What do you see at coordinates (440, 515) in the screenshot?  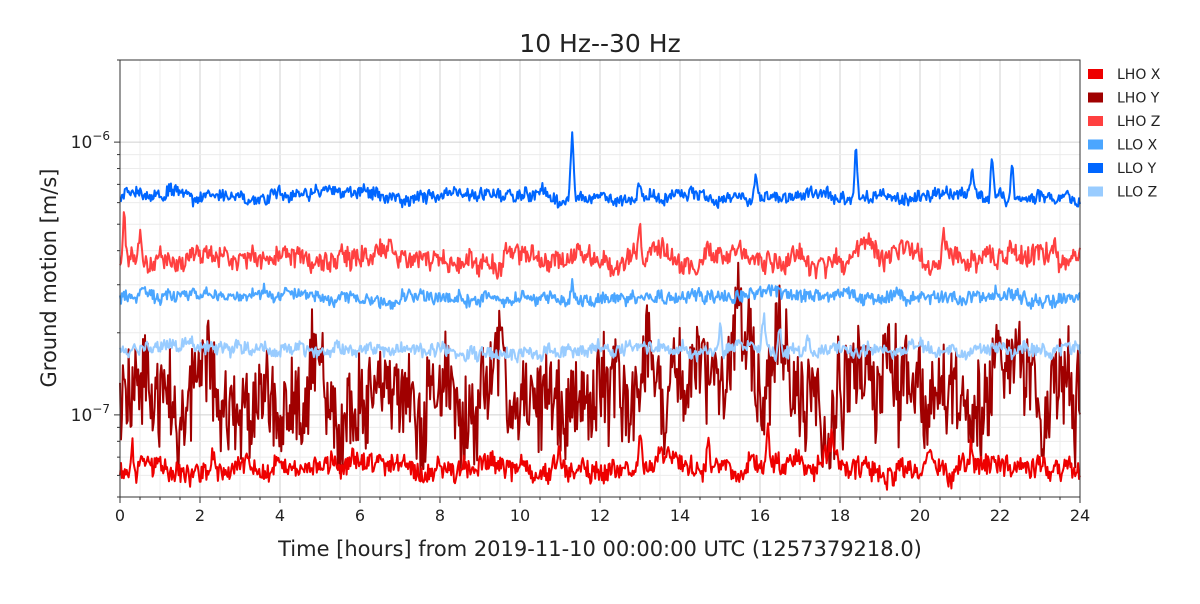 I see `x-tick-label: 8` at bounding box center [440, 515].